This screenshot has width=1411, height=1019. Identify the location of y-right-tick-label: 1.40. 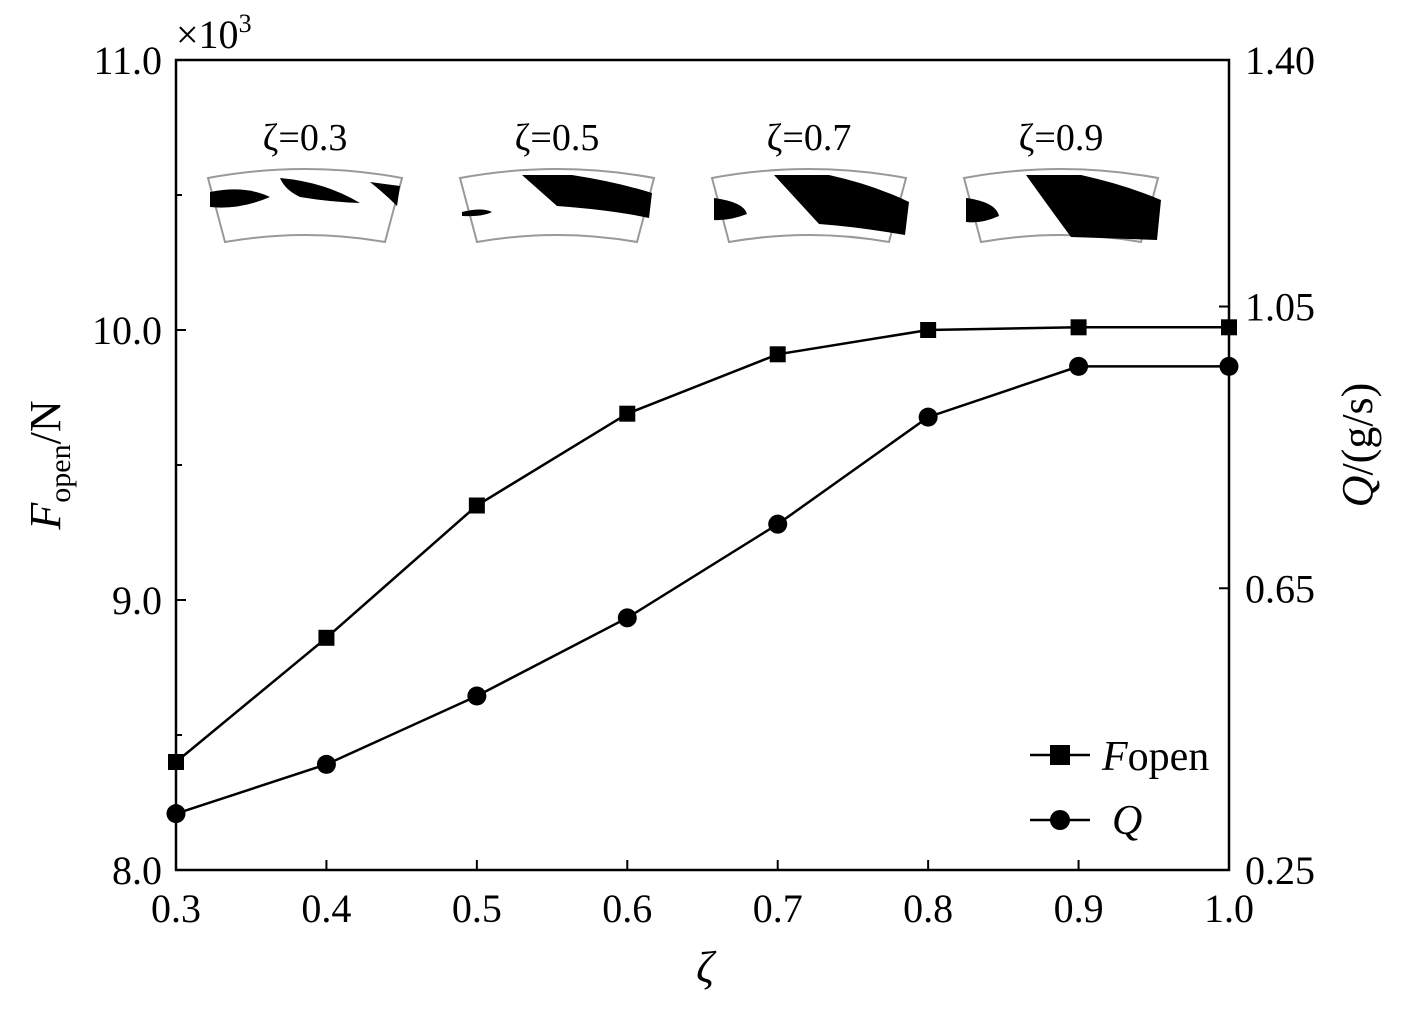
(1280, 60).